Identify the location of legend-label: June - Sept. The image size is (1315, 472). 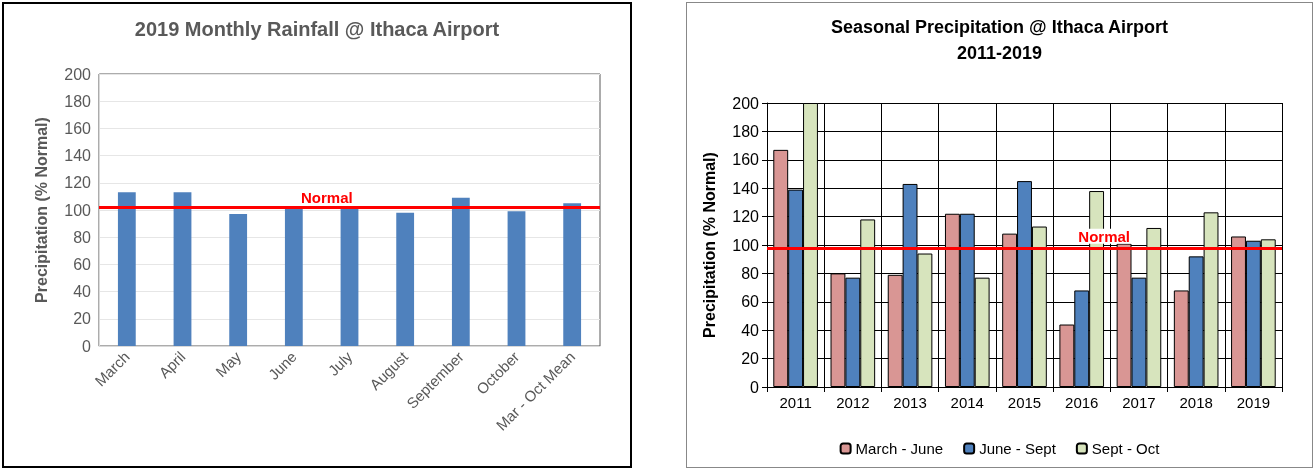
(1018, 448).